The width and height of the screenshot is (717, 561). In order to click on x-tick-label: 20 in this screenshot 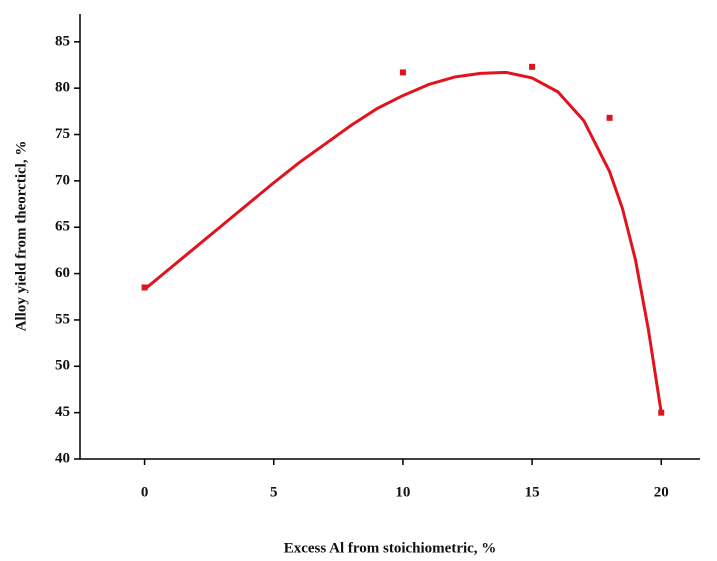, I will do `click(661, 492)`.